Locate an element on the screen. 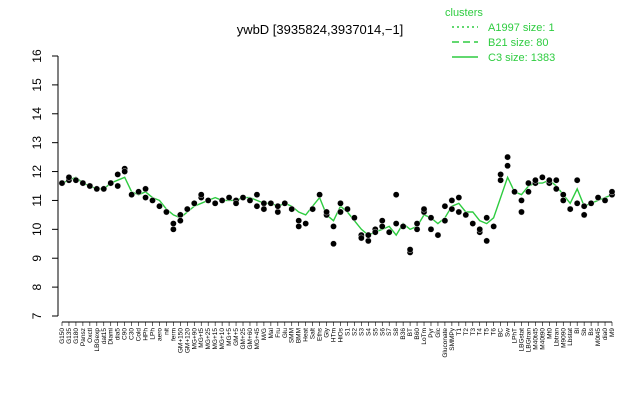 The image size is (640, 400). x-tick-label: T6 is located at coordinates (494, 332).